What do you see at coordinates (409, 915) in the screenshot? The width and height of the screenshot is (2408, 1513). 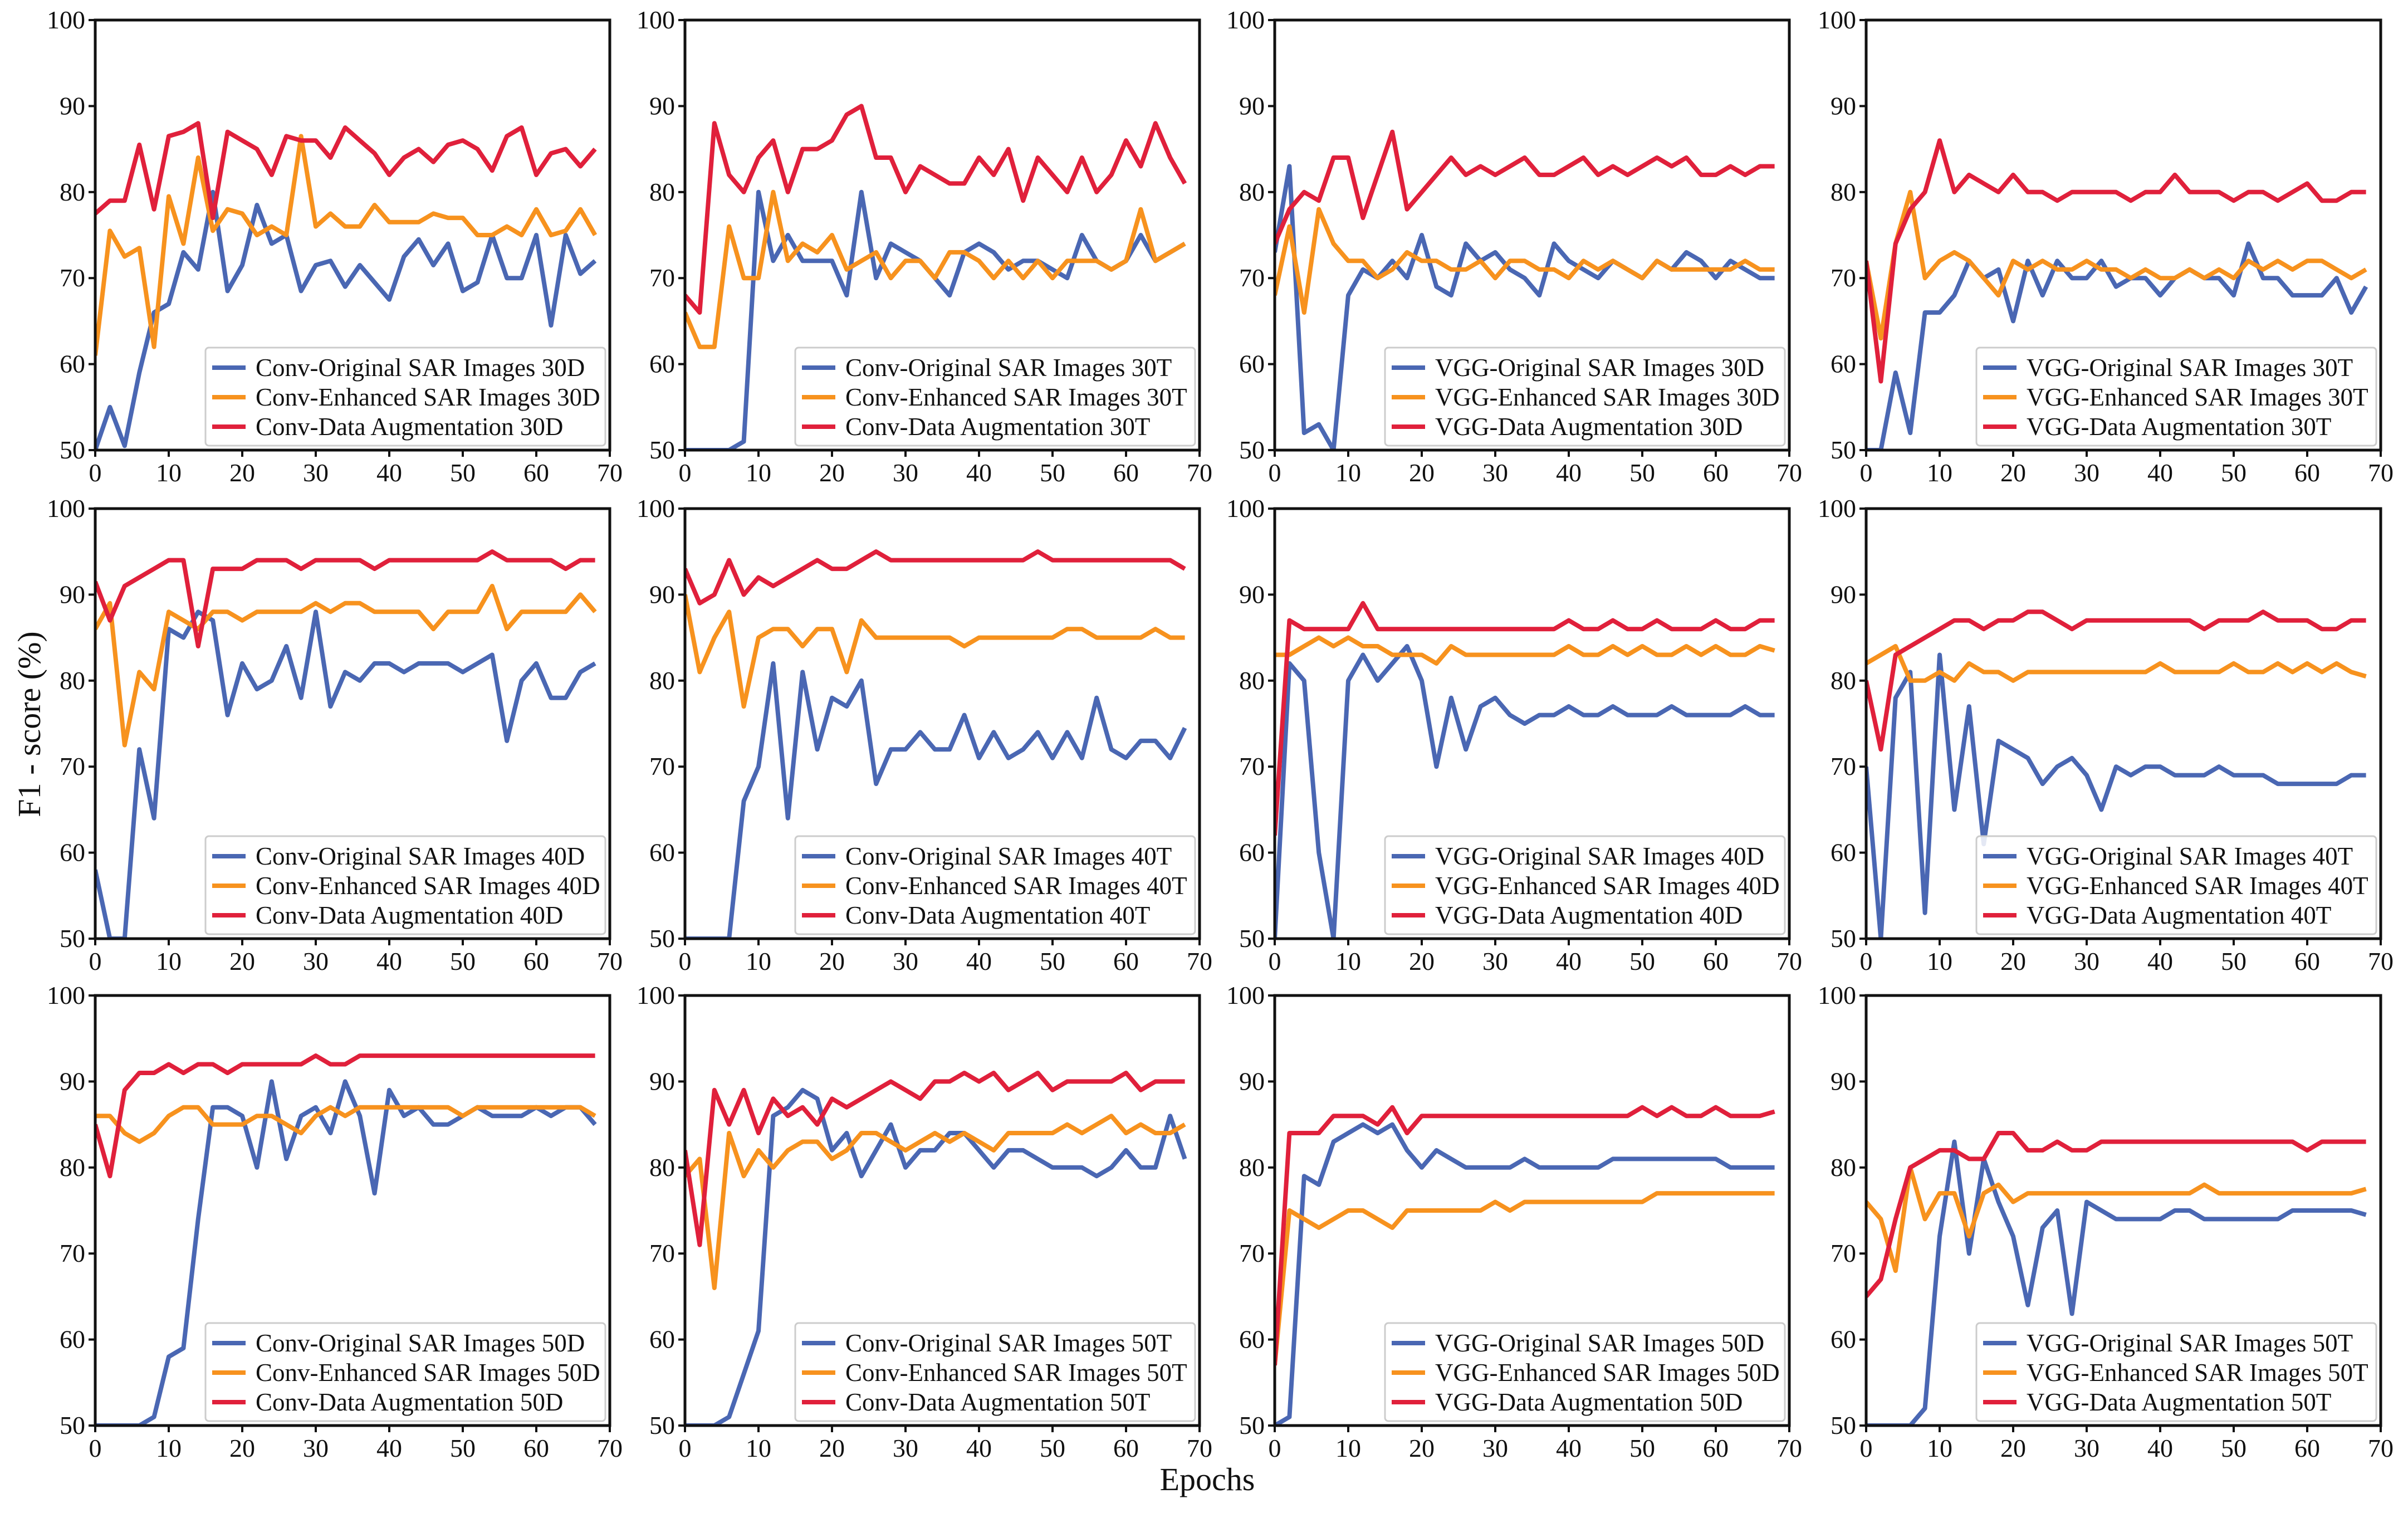 I see `legend-label: Conv-Data Augmentation 40D` at bounding box center [409, 915].